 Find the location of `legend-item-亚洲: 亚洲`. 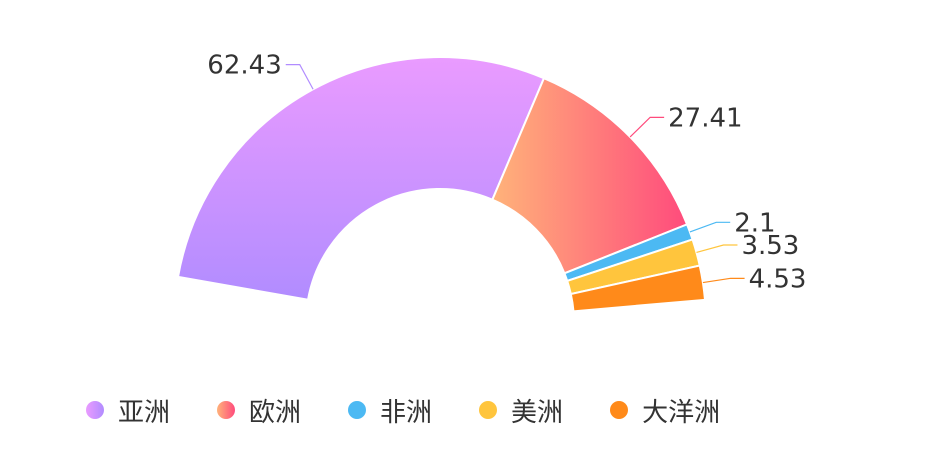

legend-item-亚洲: 亚洲 is located at coordinates (128, 410).